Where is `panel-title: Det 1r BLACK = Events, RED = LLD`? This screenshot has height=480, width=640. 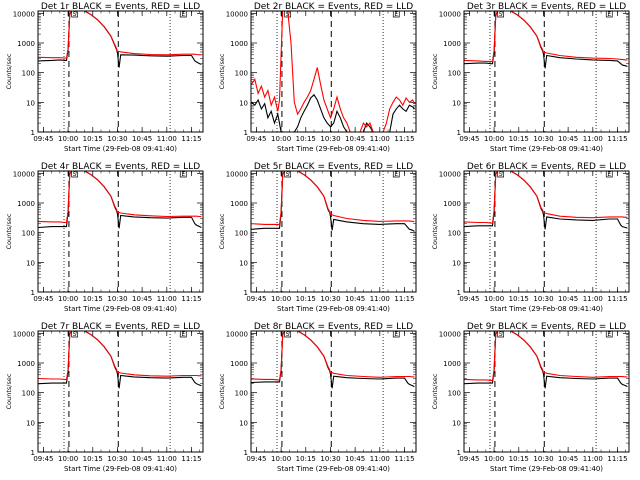
panel-title: Det 1r BLACK = Events, RED = LLD is located at coordinates (120, 7).